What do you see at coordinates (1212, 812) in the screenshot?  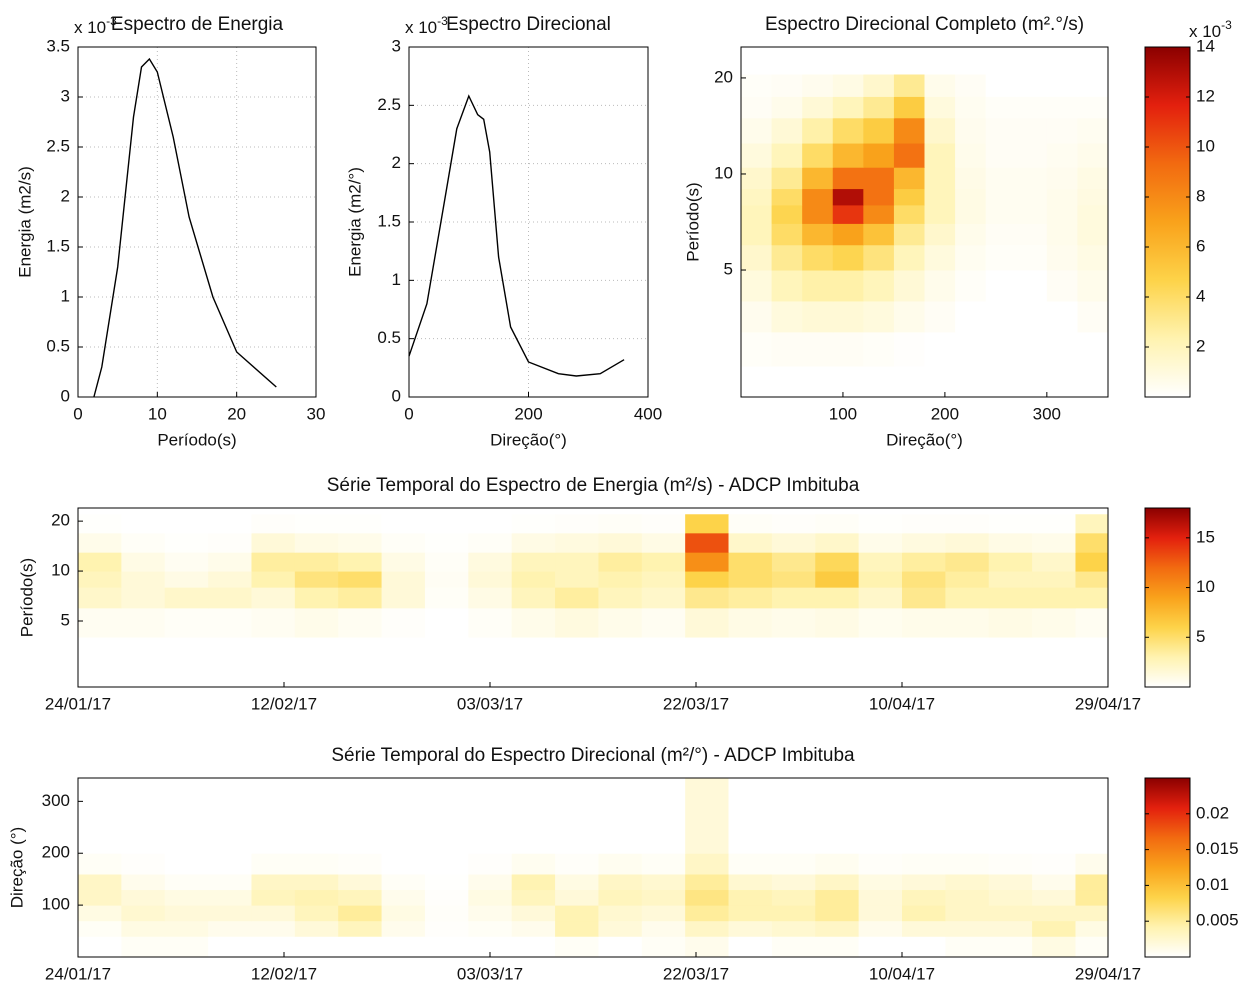 I see `colorbar-tick-label: 0.02` at bounding box center [1212, 812].